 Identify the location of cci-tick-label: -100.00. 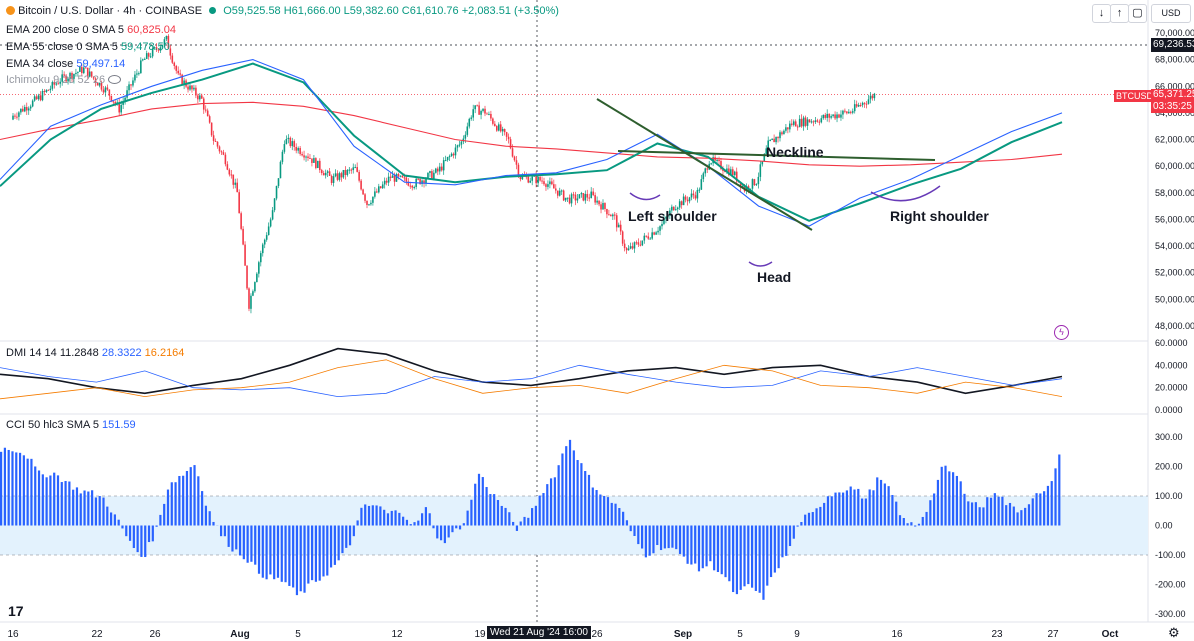
(1170, 555).